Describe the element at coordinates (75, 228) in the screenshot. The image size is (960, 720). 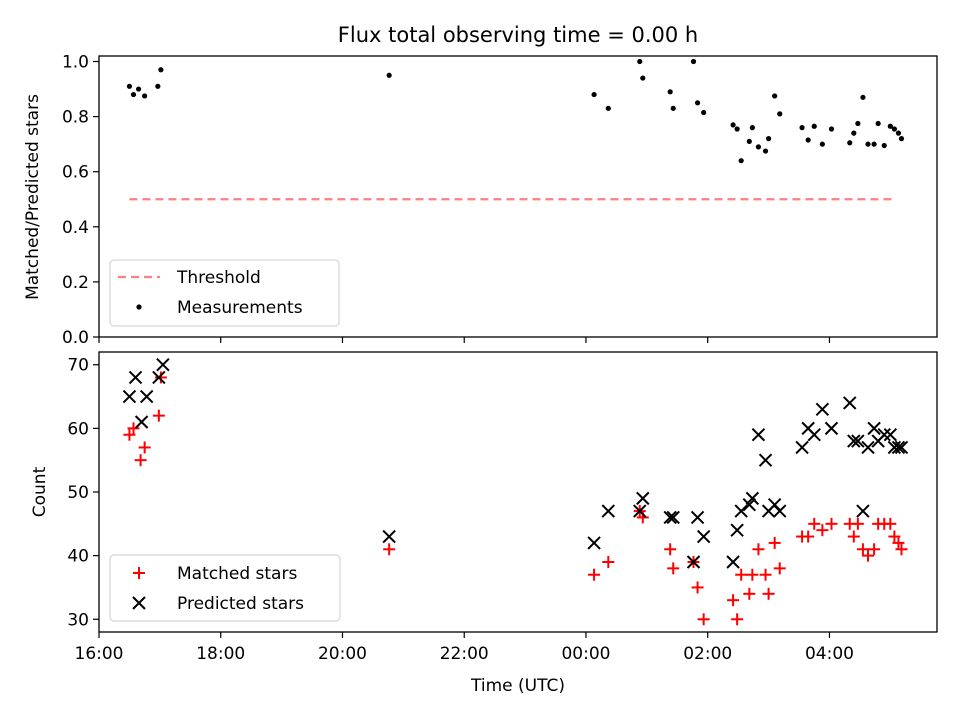
I see `top-y-tick-label: 0.4` at that location.